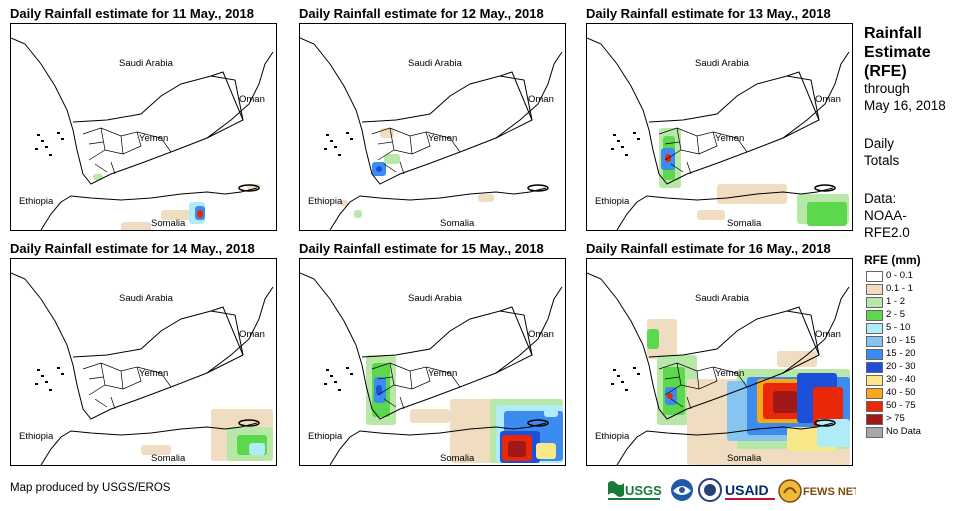 The height and width of the screenshot is (511, 967). I want to click on legend-label: 40 - 50, so click(901, 392).